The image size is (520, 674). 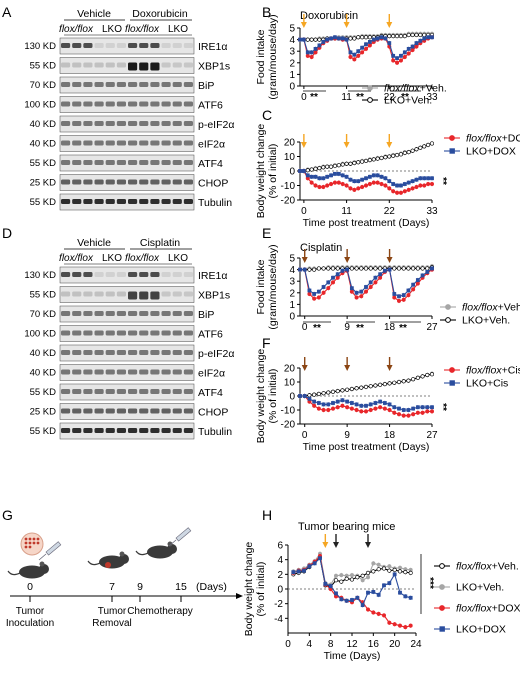 What do you see at coordinates (292, 75) in the screenshot?
I see `y-tick-label: 1` at bounding box center [292, 75].